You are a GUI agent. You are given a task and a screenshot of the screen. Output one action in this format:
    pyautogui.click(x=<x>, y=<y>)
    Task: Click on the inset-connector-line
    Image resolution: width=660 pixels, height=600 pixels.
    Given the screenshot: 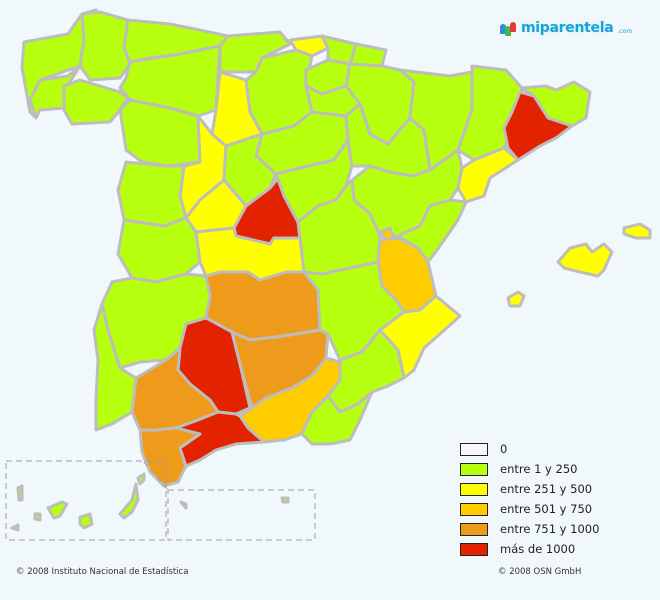 What is the action you would take?
    pyautogui.click(x=156, y=476)
    